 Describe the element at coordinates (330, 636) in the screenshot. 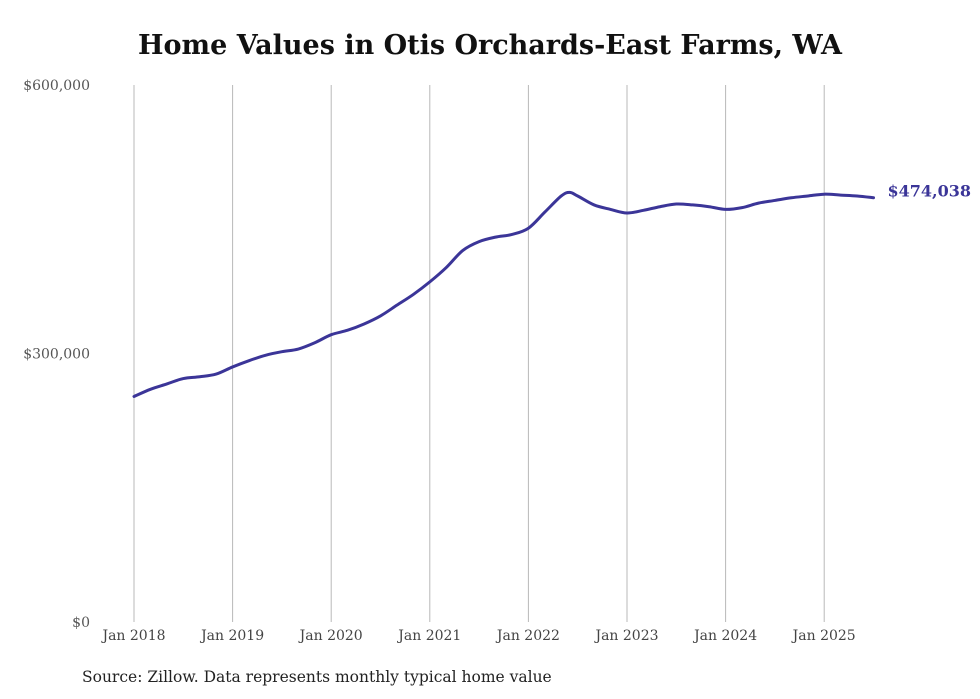

I see `x-tick-label: Jan 2020` at that location.